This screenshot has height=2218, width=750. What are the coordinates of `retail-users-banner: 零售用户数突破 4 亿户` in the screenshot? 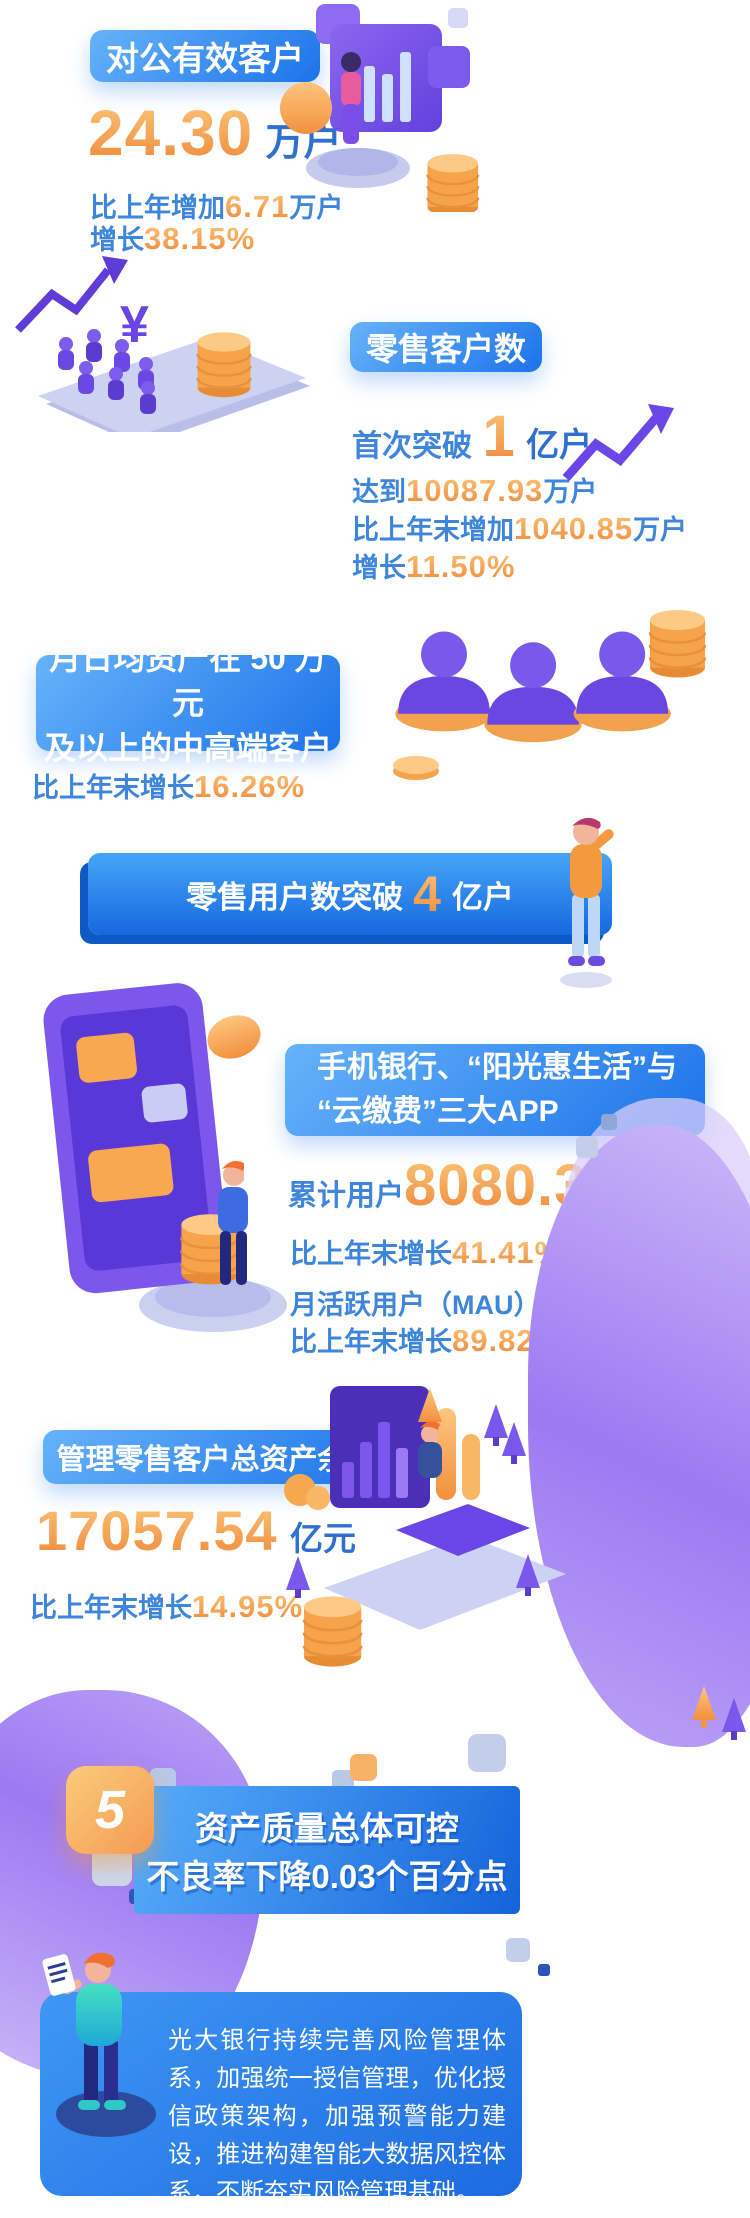 It's located at (350, 894).